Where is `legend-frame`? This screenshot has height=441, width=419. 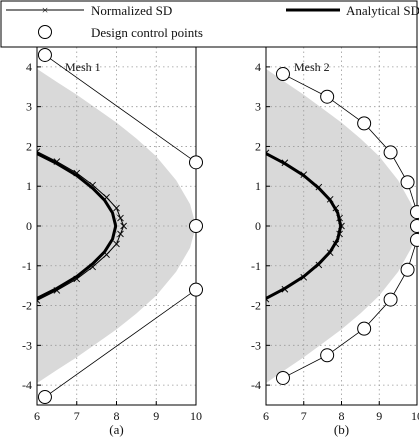 legend-frame is located at coordinates (209, 24).